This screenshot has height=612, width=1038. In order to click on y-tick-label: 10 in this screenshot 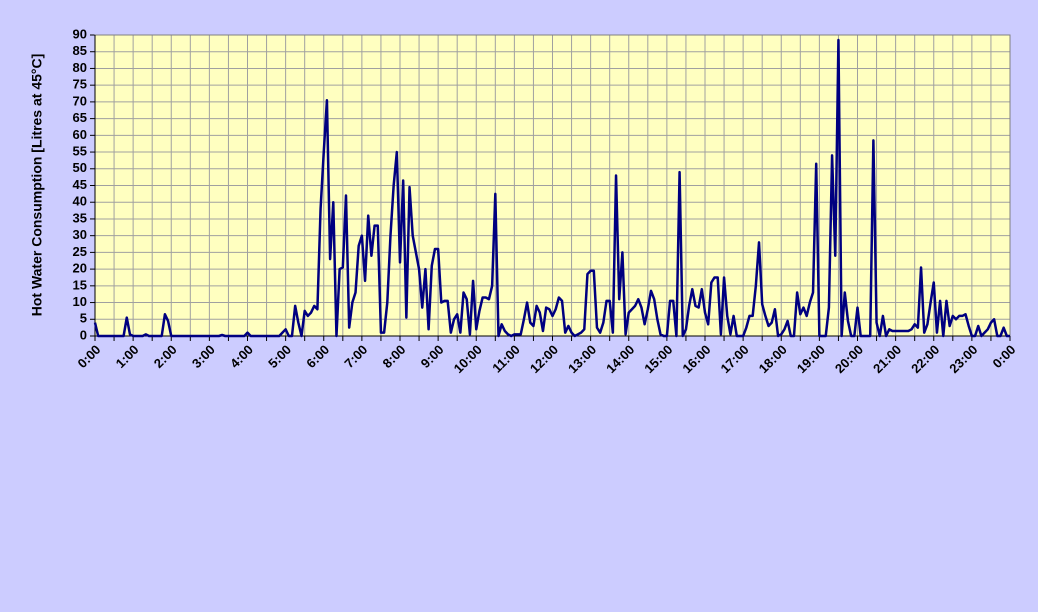, I will do `click(80, 301)`.